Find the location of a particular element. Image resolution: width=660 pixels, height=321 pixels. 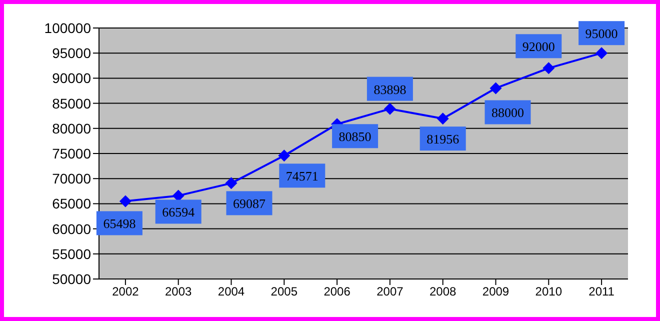

x-tick-label: 2006 is located at coordinates (337, 291).